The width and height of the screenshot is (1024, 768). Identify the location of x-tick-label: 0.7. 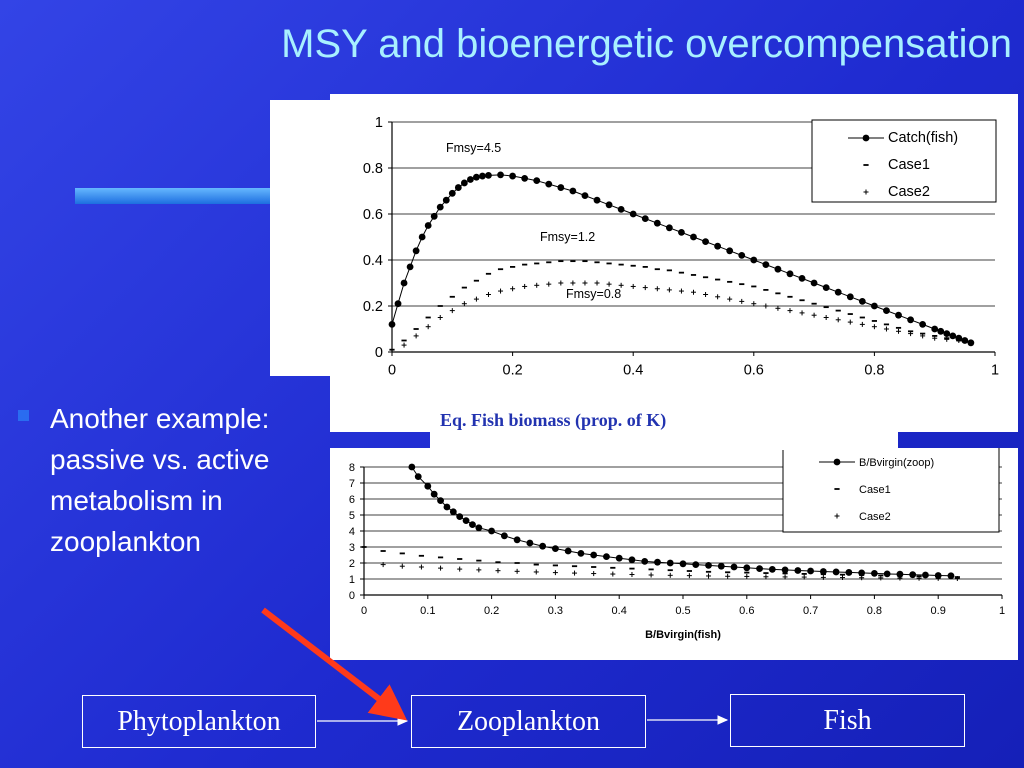
(810, 611).